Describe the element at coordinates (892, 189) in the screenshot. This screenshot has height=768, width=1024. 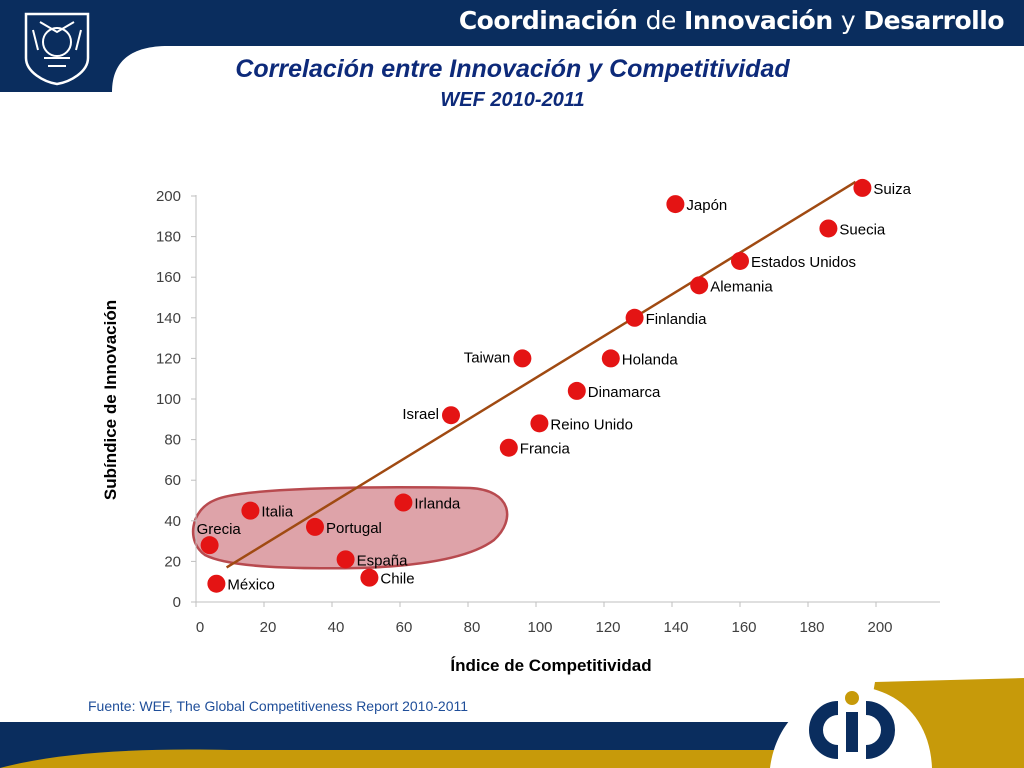
I see `point-label: Suiza` at that location.